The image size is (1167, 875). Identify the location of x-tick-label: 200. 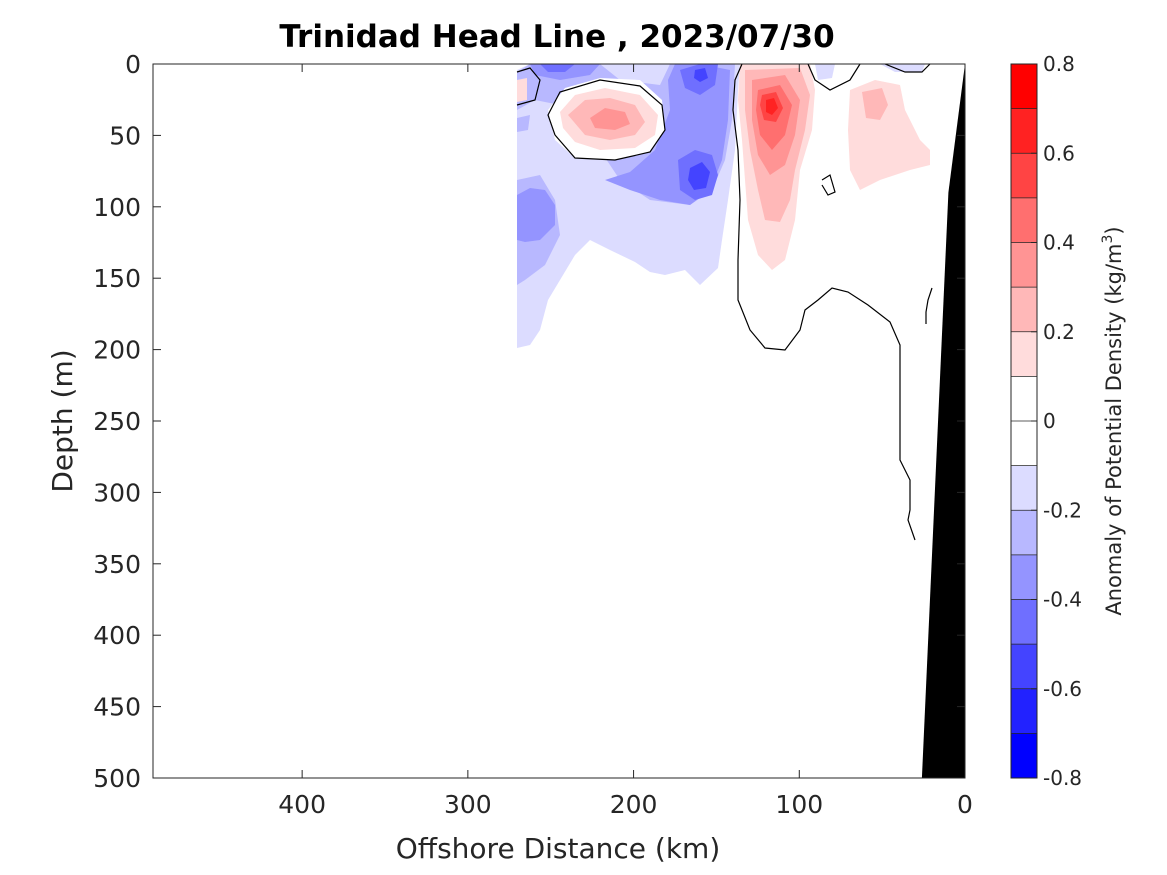
(634, 804).